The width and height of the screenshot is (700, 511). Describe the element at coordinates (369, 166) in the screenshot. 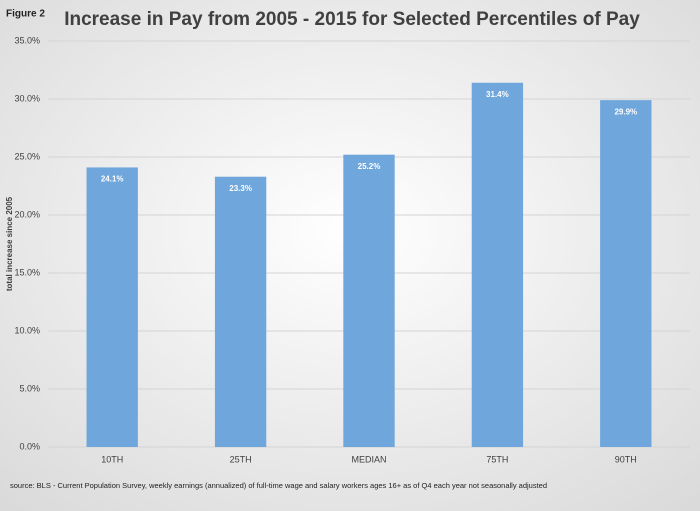

I see `value-label: 25.2%` at that location.